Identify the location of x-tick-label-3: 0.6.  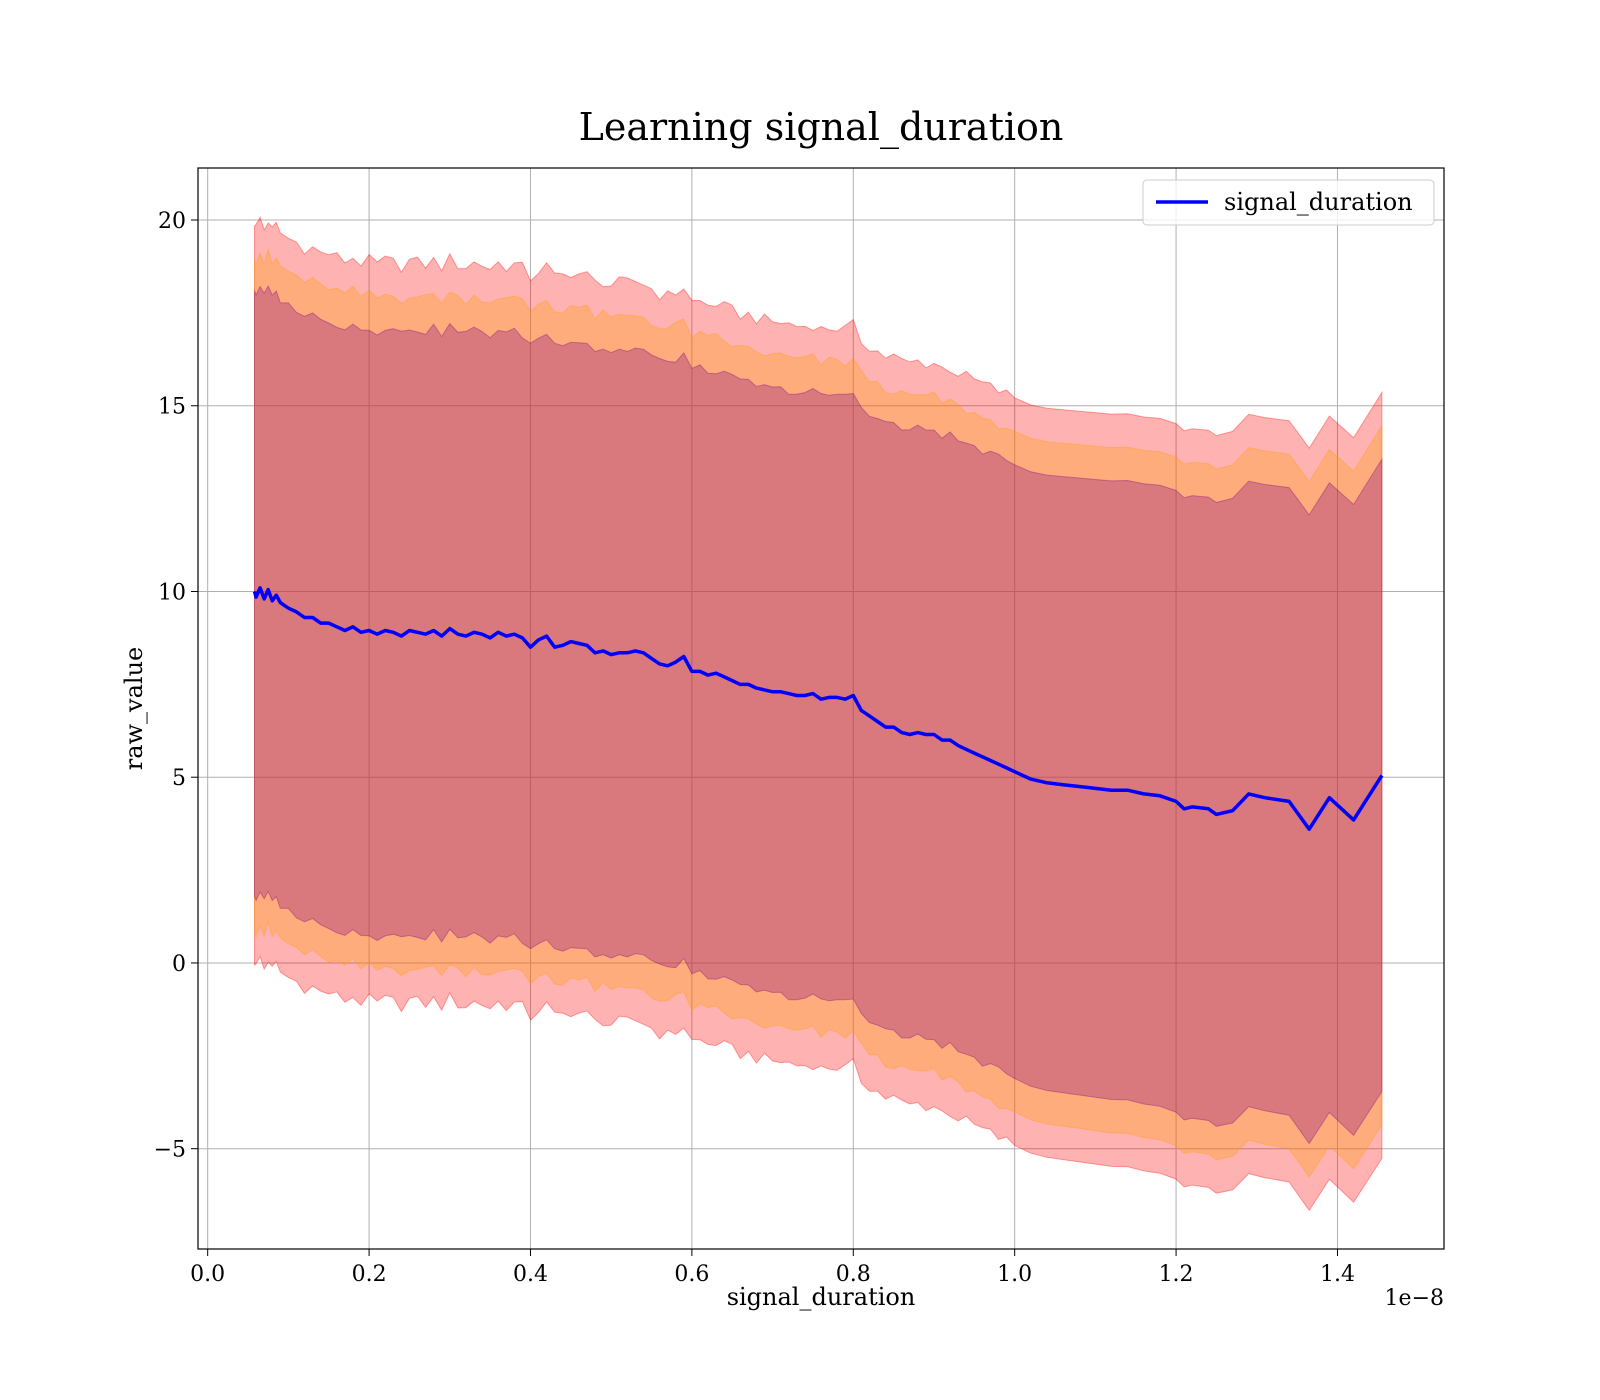
(691, 1274).